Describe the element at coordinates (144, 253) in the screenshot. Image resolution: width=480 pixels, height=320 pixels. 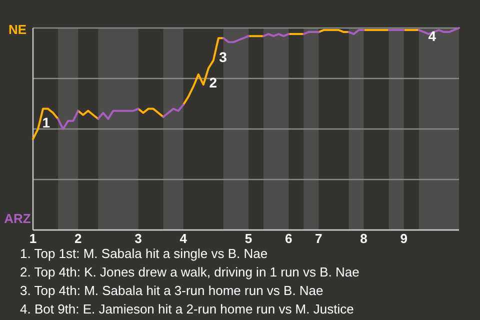
I see `text: 1. Top 1st: M. Sabala hit a single vs B. Nae` at that location.